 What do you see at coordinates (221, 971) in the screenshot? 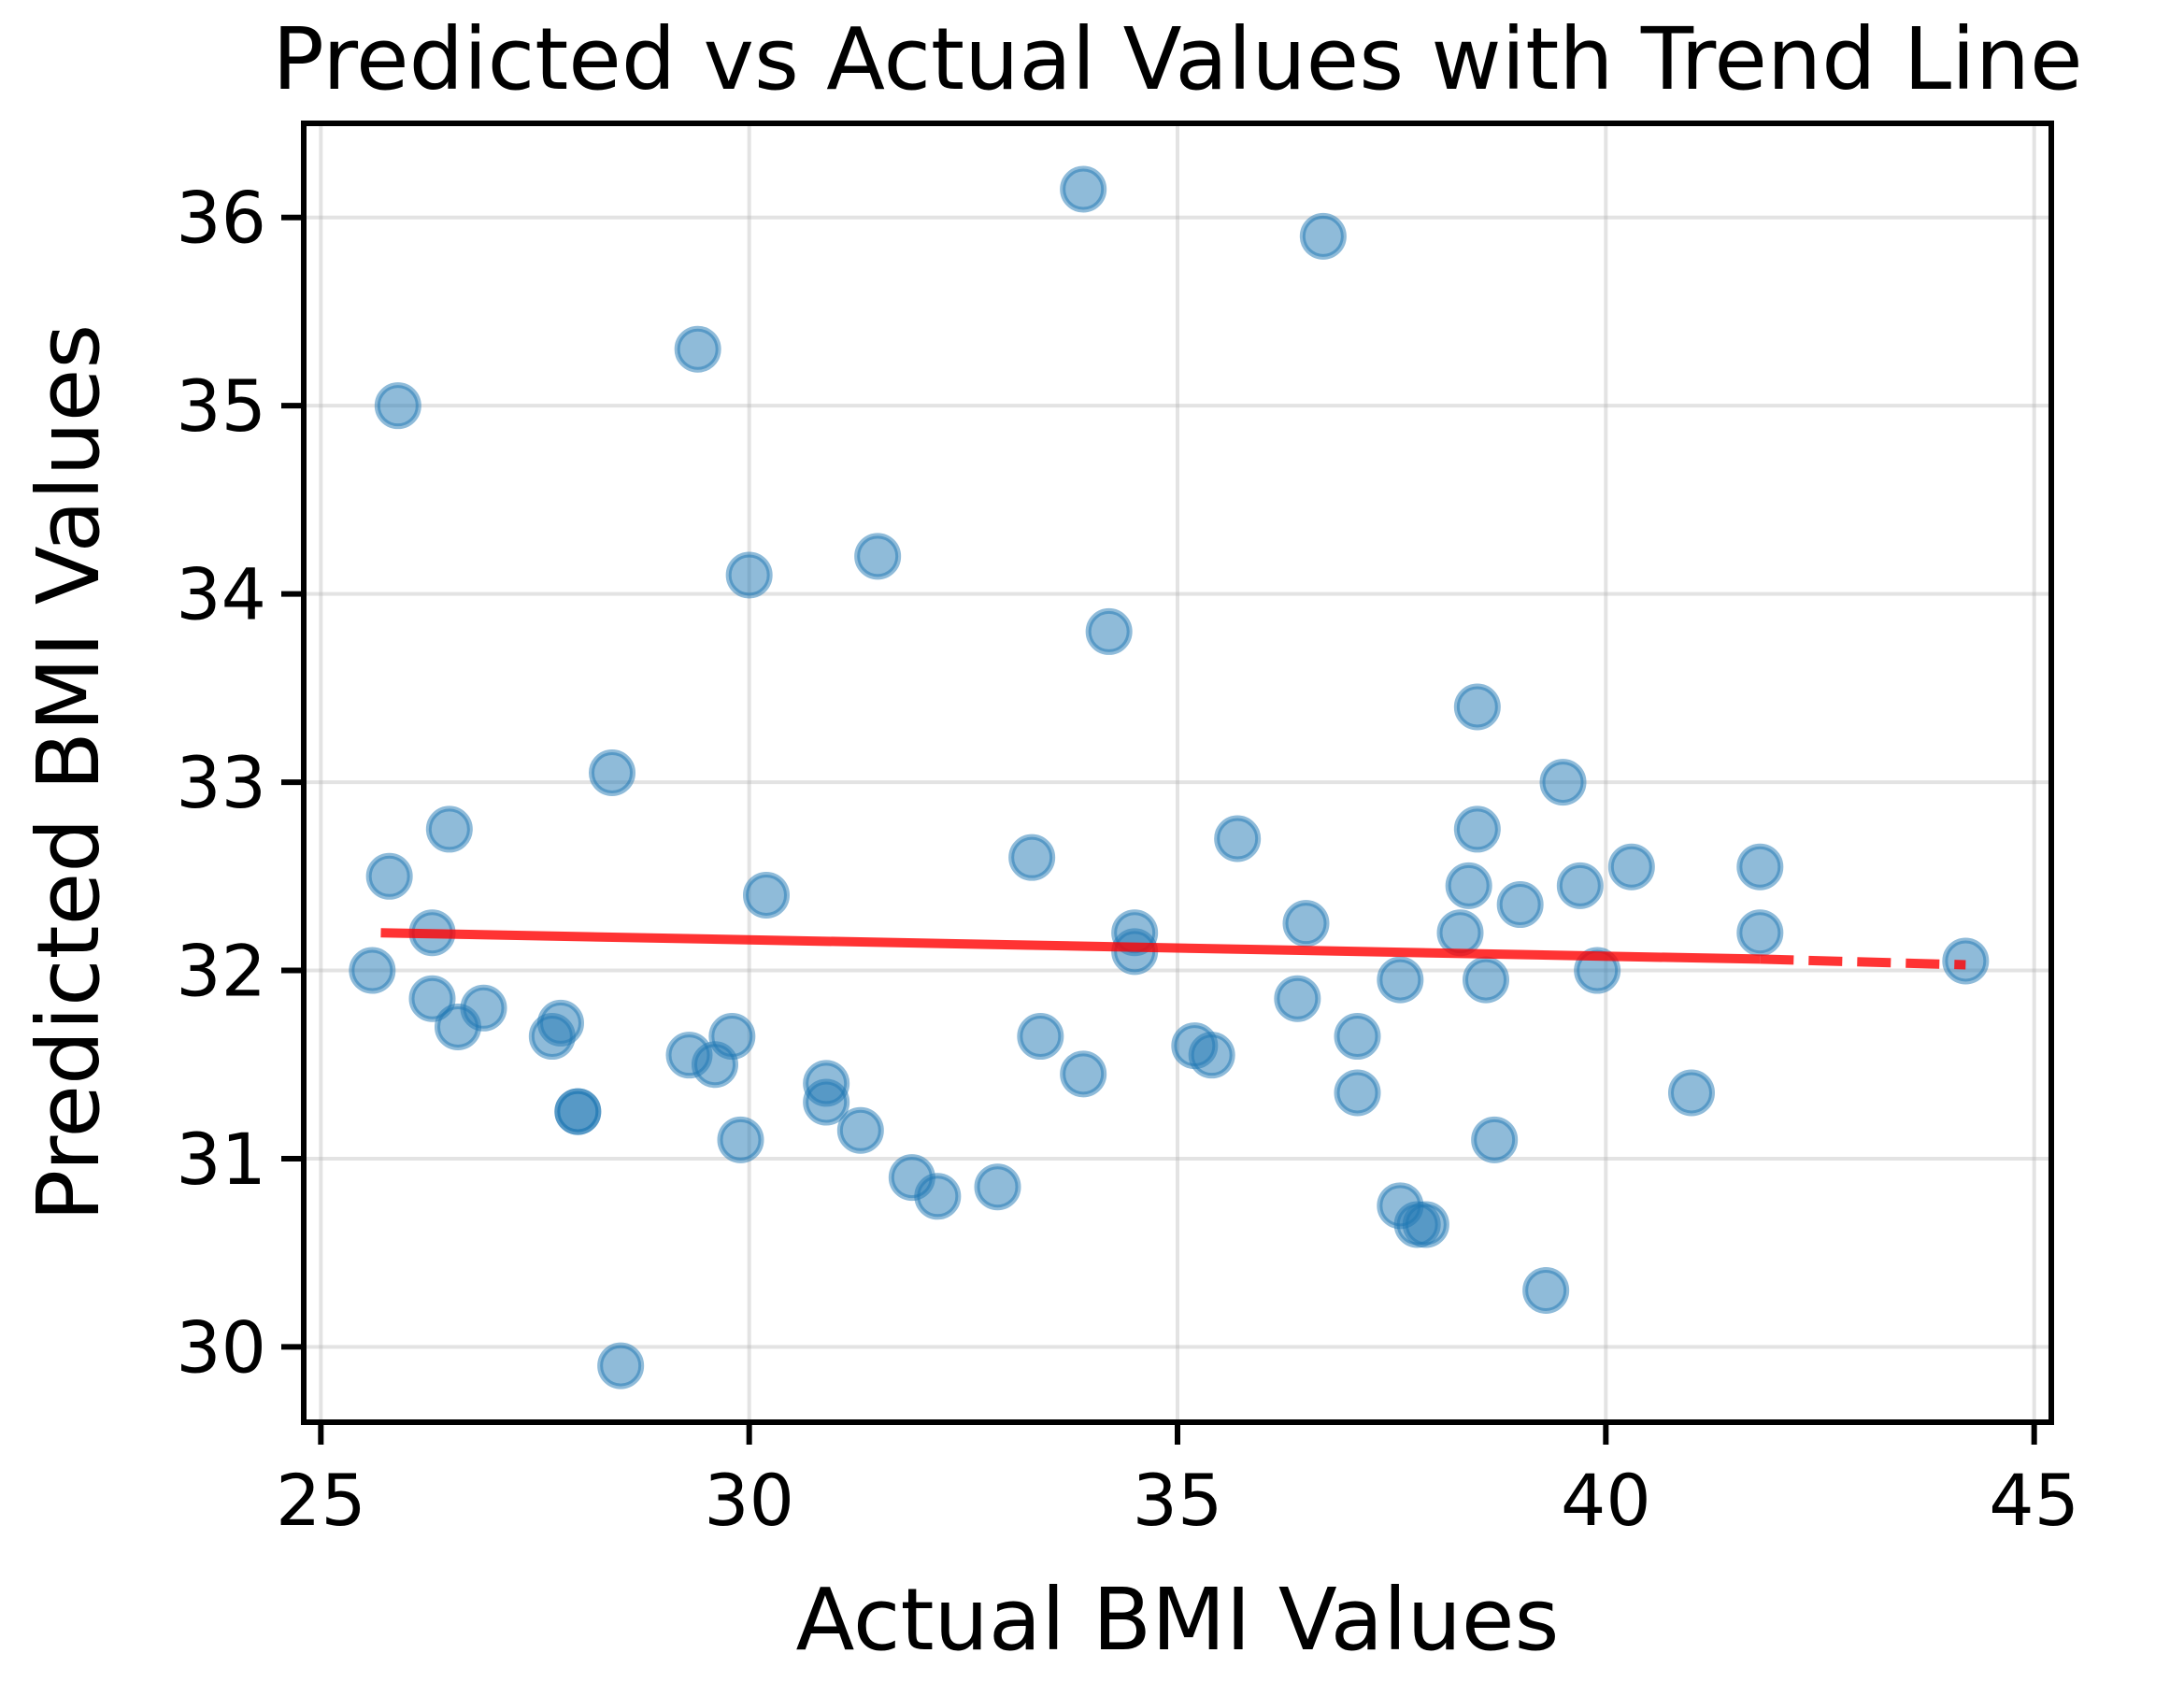
I see `y-tick-label: 32` at bounding box center [221, 971].